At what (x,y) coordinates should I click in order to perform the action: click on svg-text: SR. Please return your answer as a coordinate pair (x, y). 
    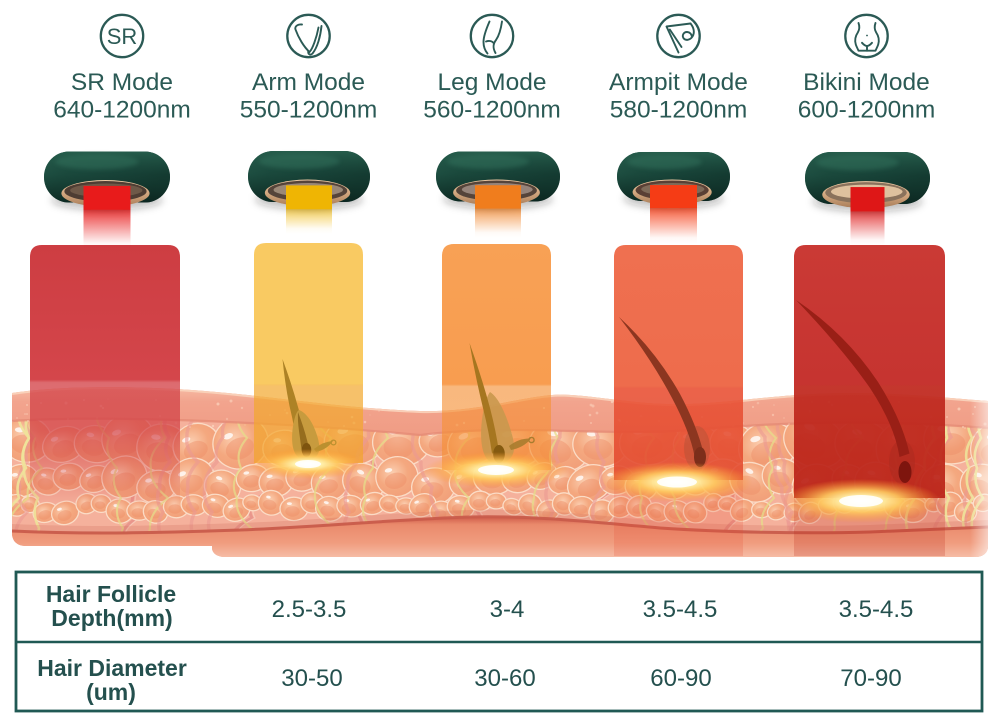
    Looking at the image, I should click on (122, 36).